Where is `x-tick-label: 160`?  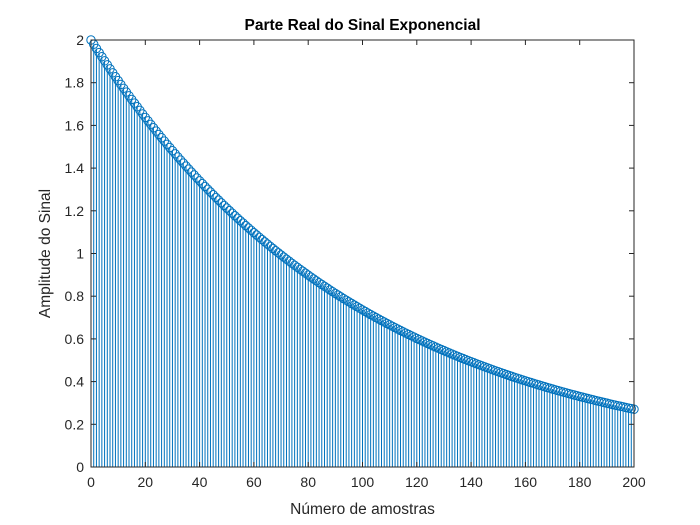
x-tick-label: 160 is located at coordinates (526, 482).